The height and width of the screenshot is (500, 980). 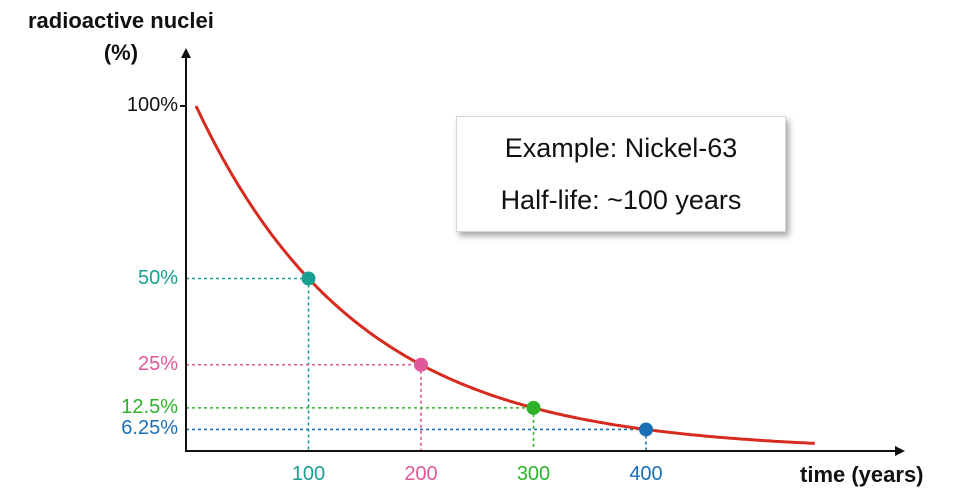 What do you see at coordinates (308, 474) in the screenshot?
I see `x-tick-label-100: 100` at bounding box center [308, 474].